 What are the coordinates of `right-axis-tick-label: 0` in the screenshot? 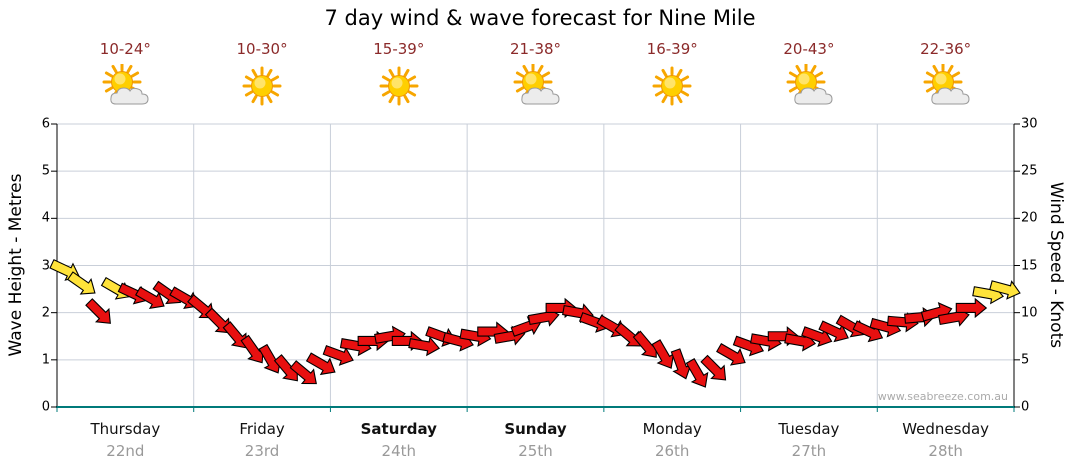 It's located at (1025, 407).